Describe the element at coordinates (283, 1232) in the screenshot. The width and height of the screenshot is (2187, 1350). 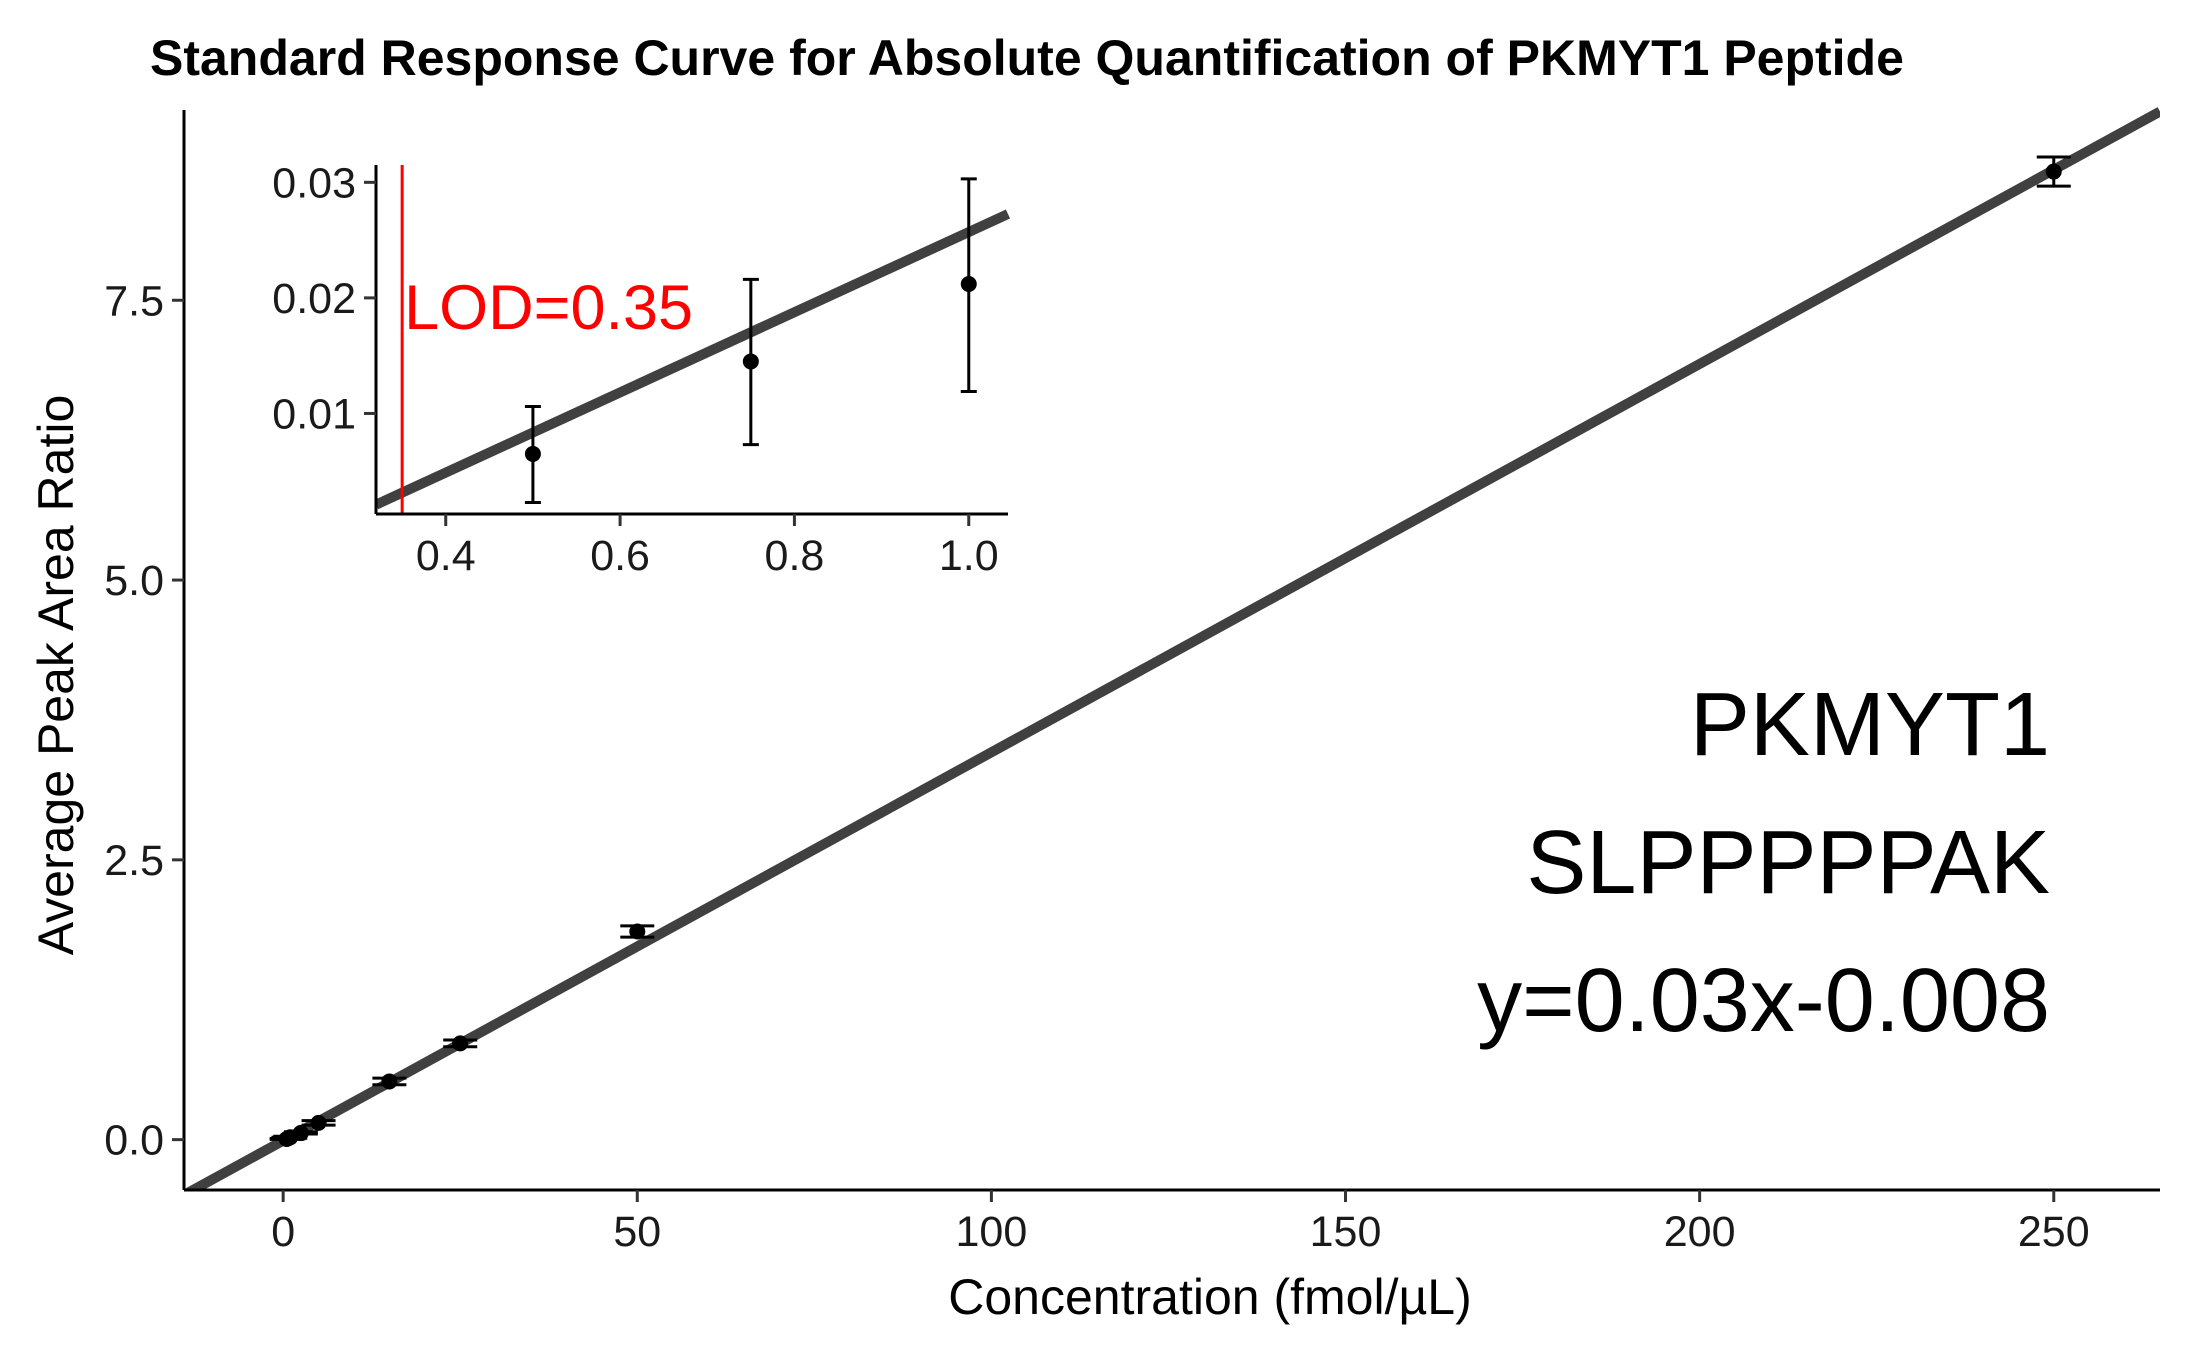
I see `x-tick-label: 0` at that location.